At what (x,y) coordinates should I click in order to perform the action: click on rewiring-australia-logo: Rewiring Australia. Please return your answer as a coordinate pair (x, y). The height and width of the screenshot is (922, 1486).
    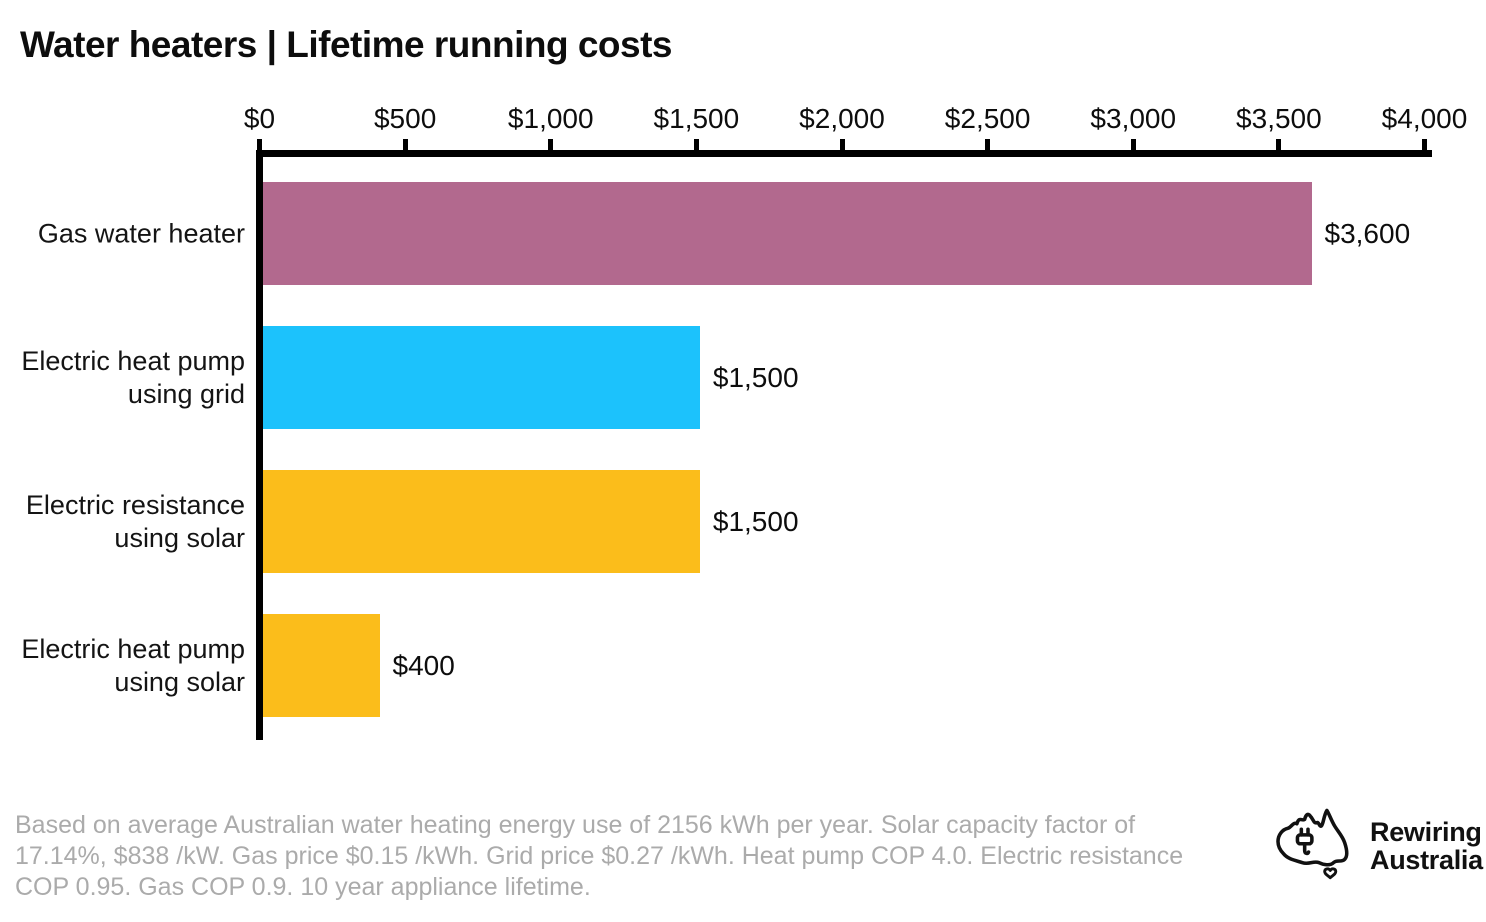
    Looking at the image, I should click on (1375, 846).